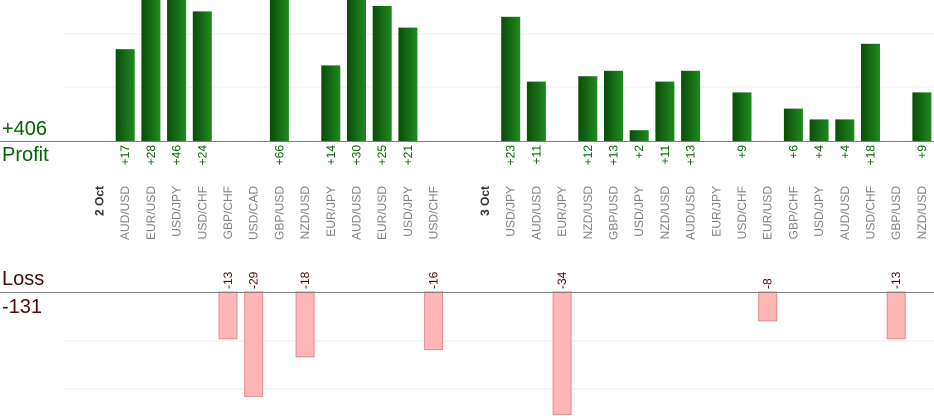 The height and width of the screenshot is (420, 934). I want to click on profit-value-label: +28, so click(151, 155).